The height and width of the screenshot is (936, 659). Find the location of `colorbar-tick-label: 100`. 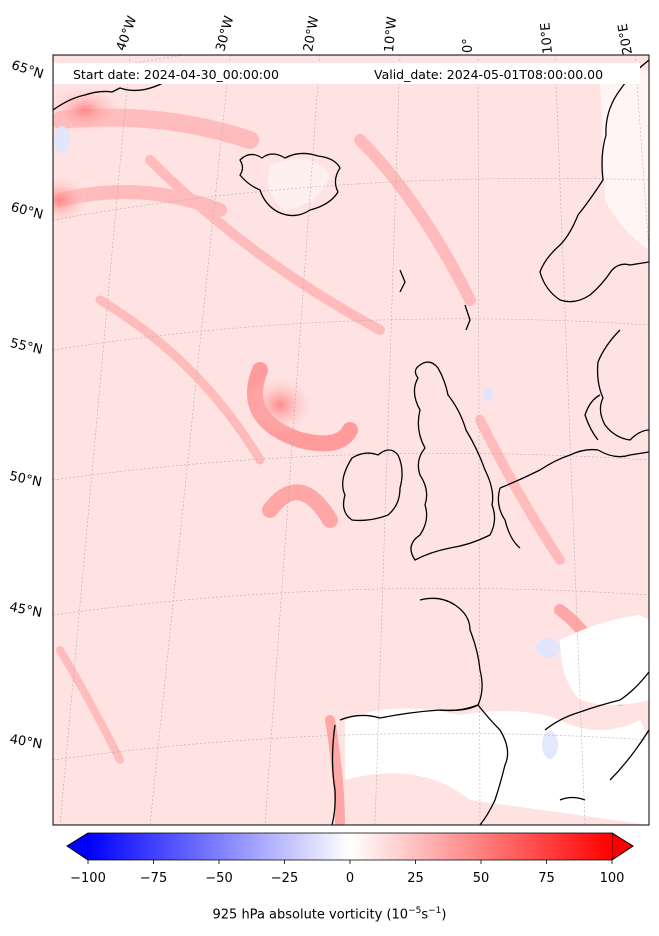

colorbar-tick-label: 100 is located at coordinates (612, 878).